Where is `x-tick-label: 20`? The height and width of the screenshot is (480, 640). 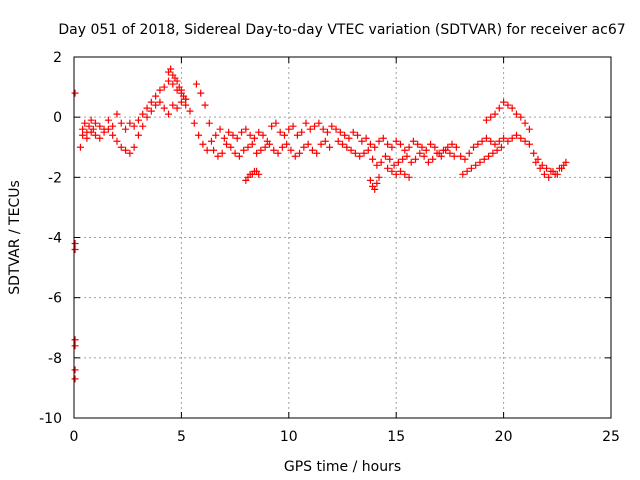
x-tick-label: 20 is located at coordinates (504, 437).